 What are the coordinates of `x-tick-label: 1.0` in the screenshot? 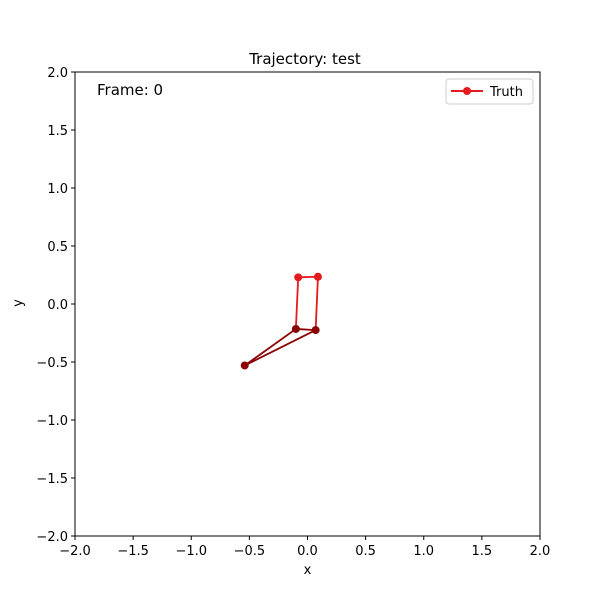 It's located at (423, 551).